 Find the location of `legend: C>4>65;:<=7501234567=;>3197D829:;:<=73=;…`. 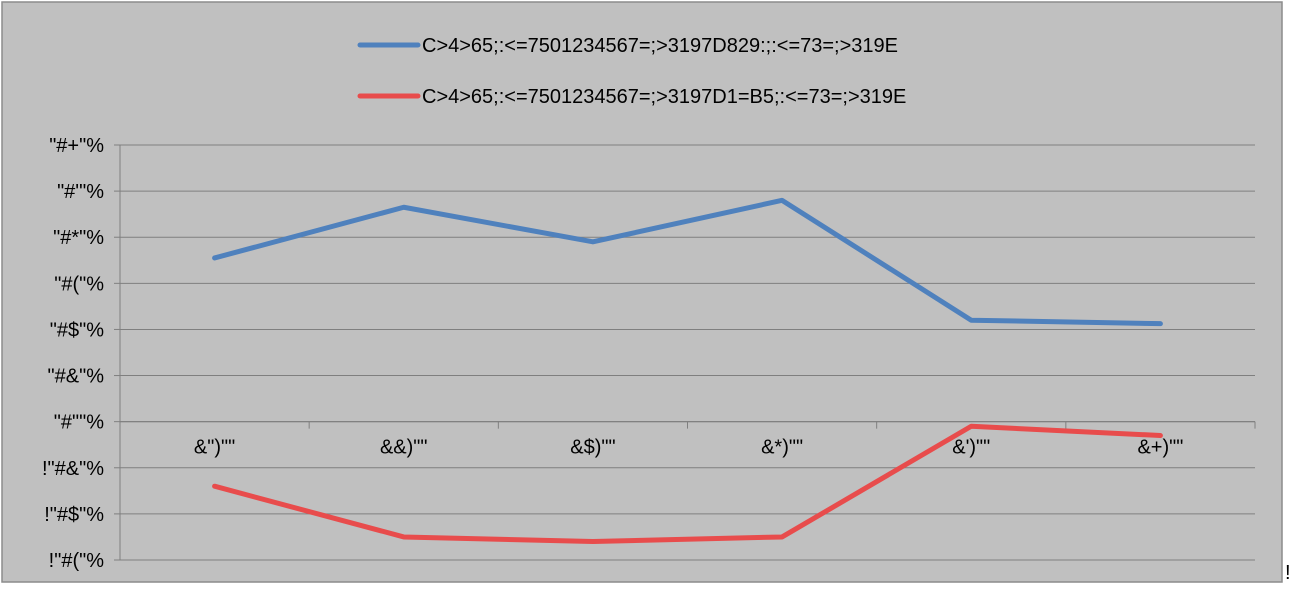

legend: C>4>65;:<=7501234567=;>3197D829:;:<=73=;… is located at coordinates (631, 71).